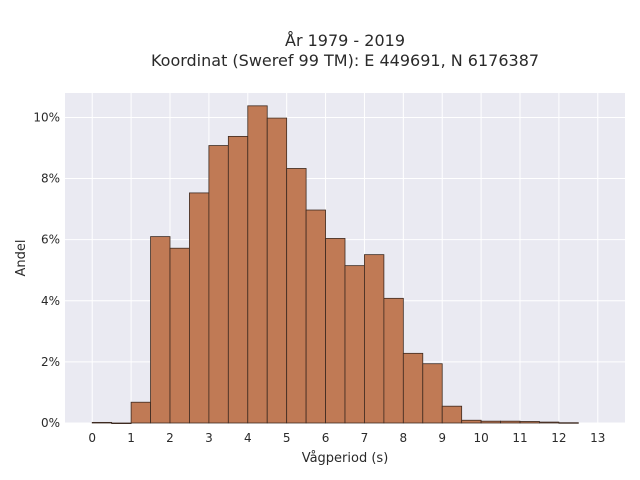  Describe the element at coordinates (480, 438) in the screenshot. I see `x-tick-label: 10` at that location.